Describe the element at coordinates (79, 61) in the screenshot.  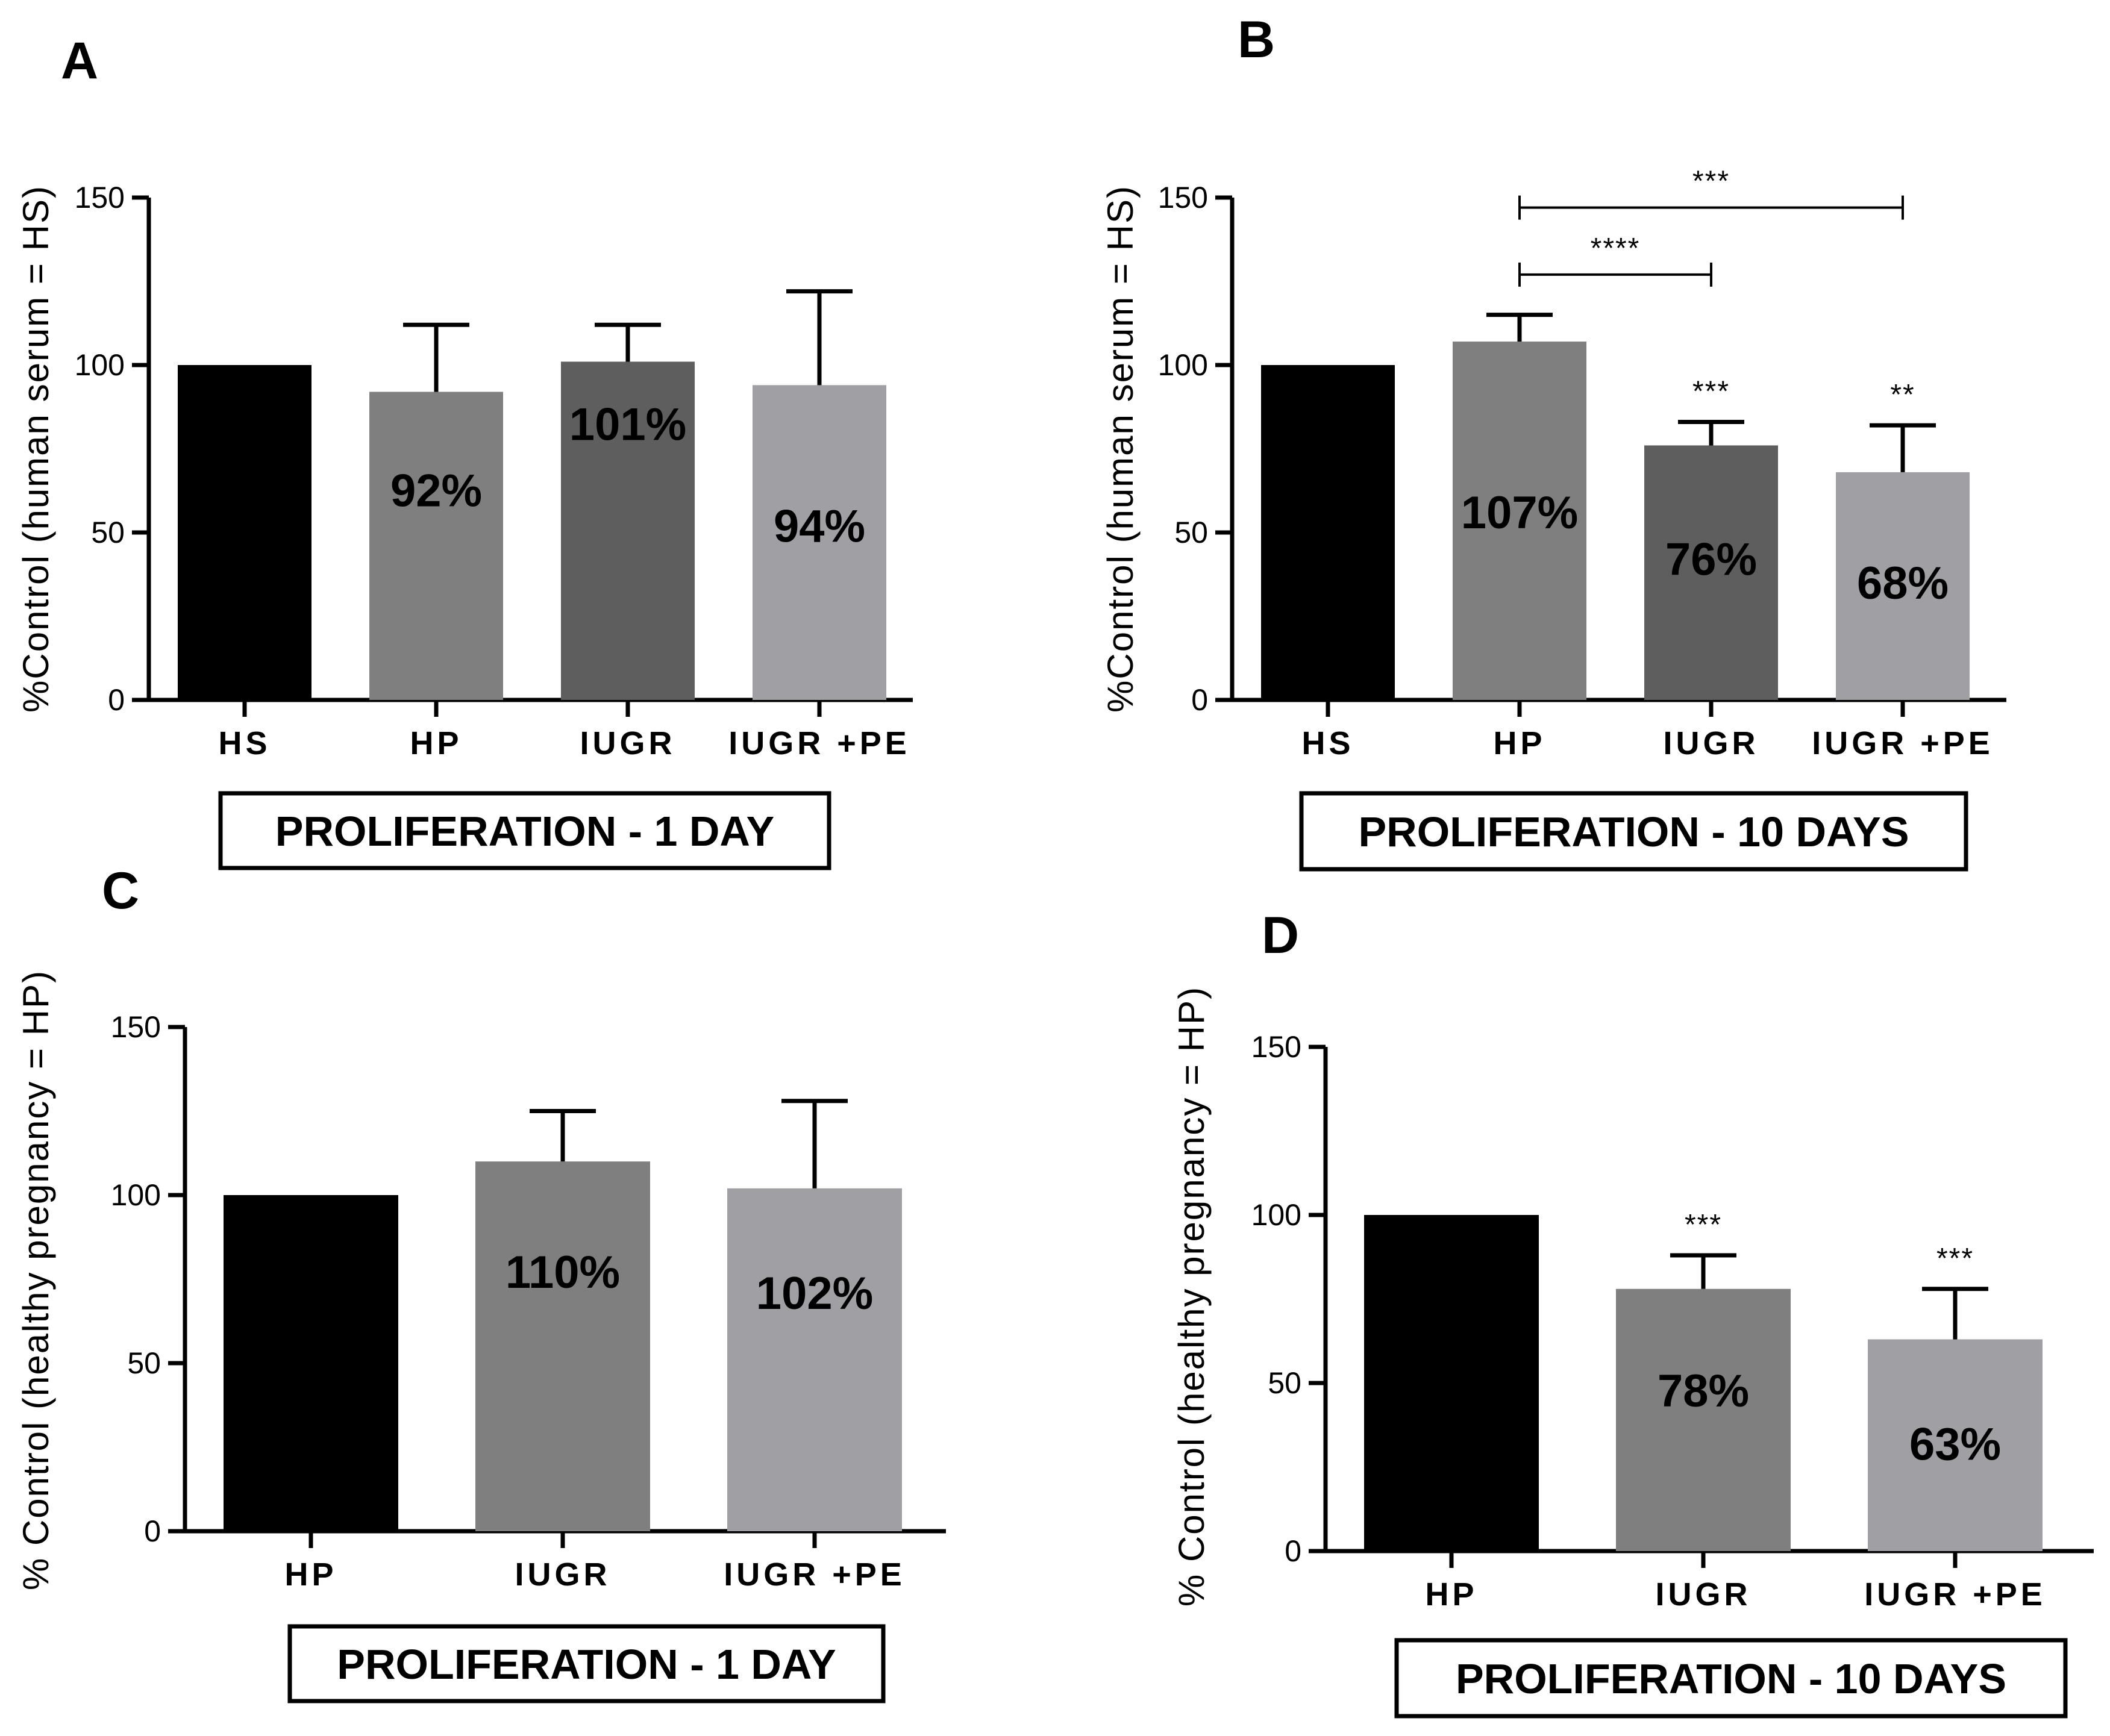
I see `panel-letter: A` at that location.